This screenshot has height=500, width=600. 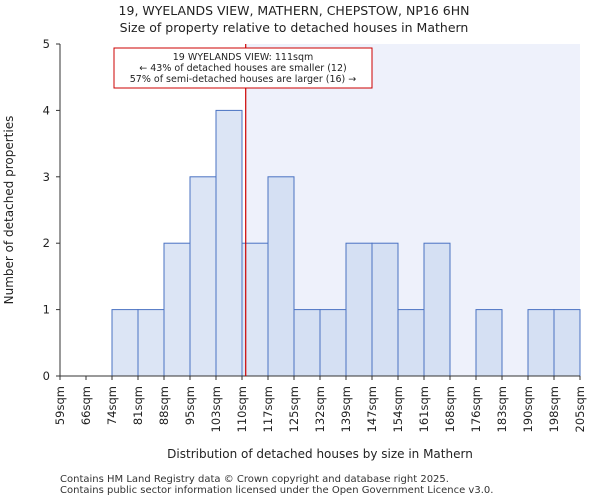 What do you see at coordinates (138, 405) in the screenshot?
I see `x-tick-label-81sqm: 81sqm` at bounding box center [138, 405].